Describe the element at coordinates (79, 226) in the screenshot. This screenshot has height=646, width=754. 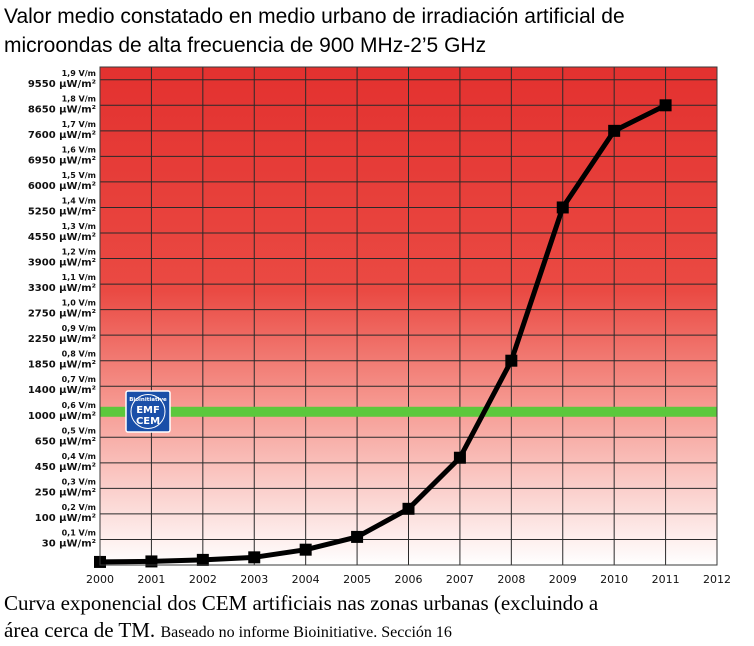
I see `y-tick-label-vm: 1,3 V/m` at that location.